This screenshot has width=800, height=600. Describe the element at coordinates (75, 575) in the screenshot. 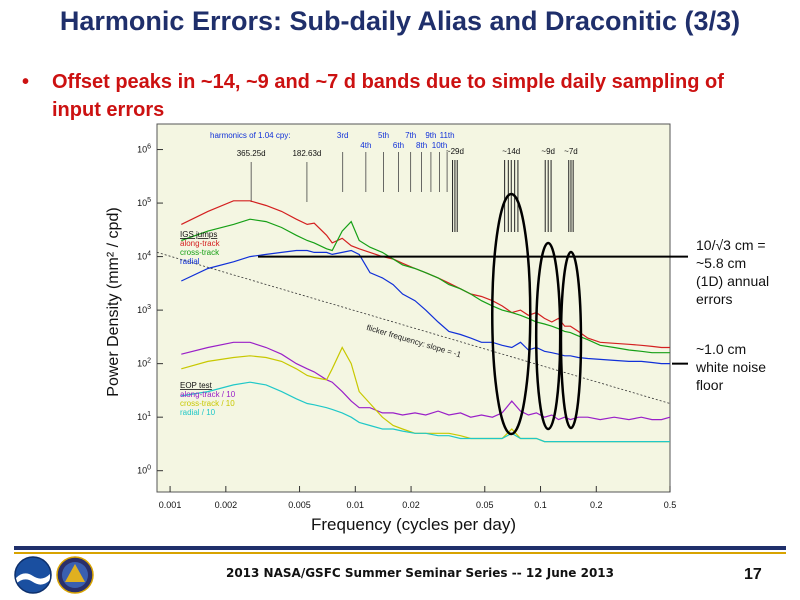

I see `agency-seal-logo` at that location.